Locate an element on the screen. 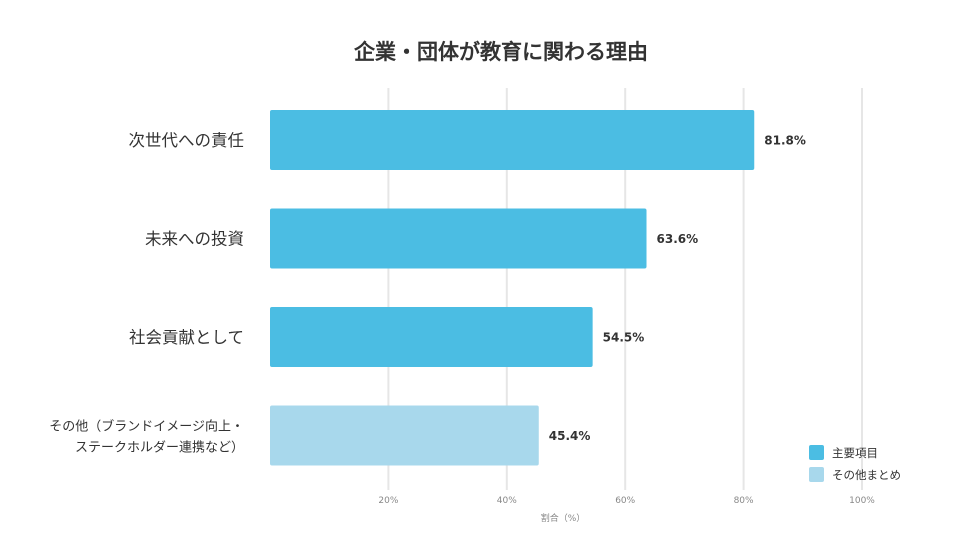  chart-title: 企業・団体が教育に関わる理由 is located at coordinates (500, 52).